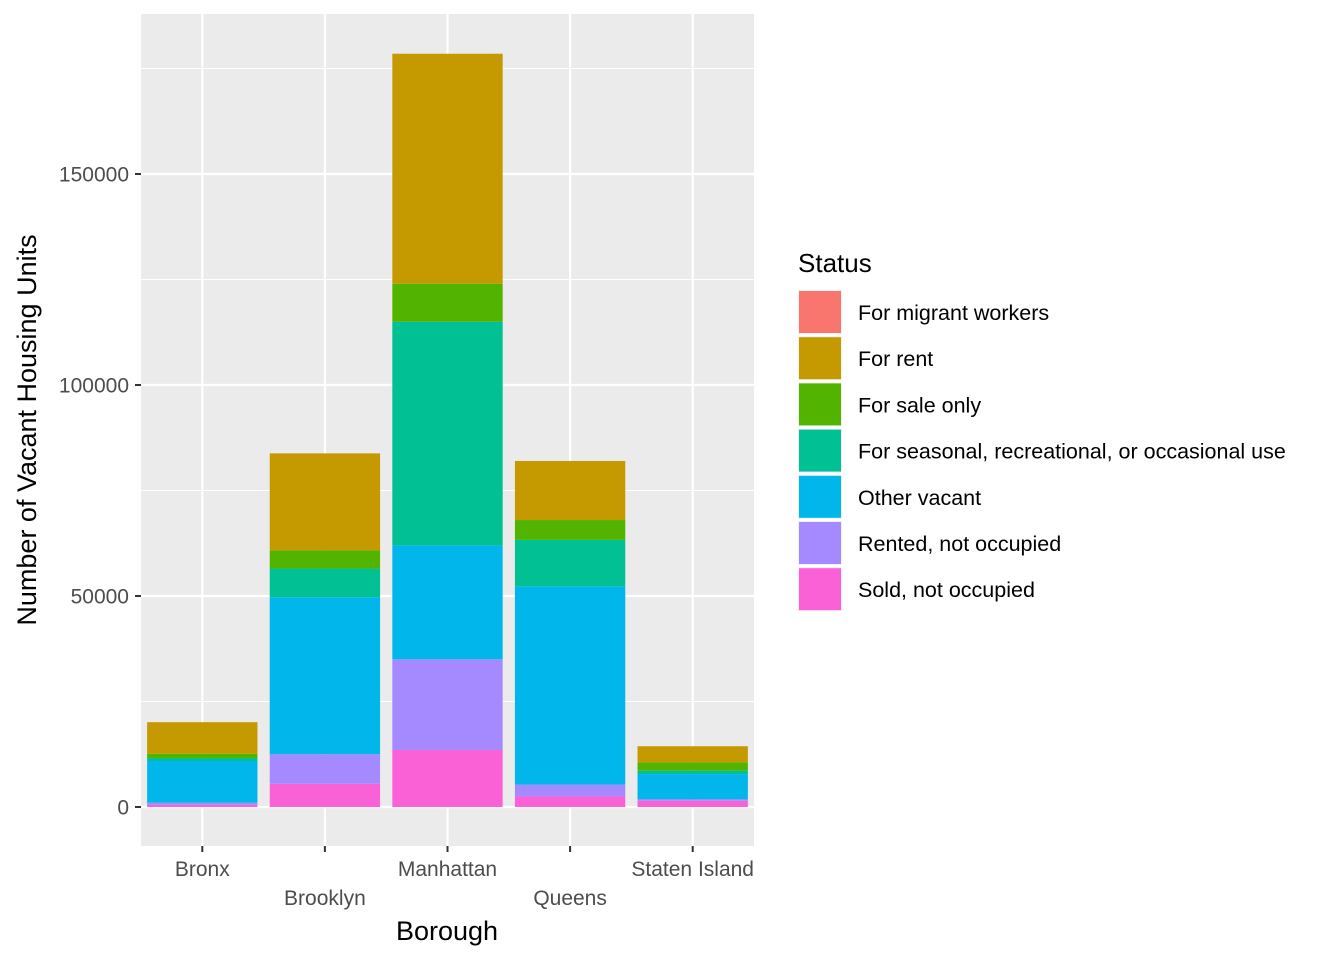 Image resolution: width=1344 pixels, height=960 pixels. What do you see at coordinates (570, 898) in the screenshot?
I see `x-tick-label: Queens` at bounding box center [570, 898].